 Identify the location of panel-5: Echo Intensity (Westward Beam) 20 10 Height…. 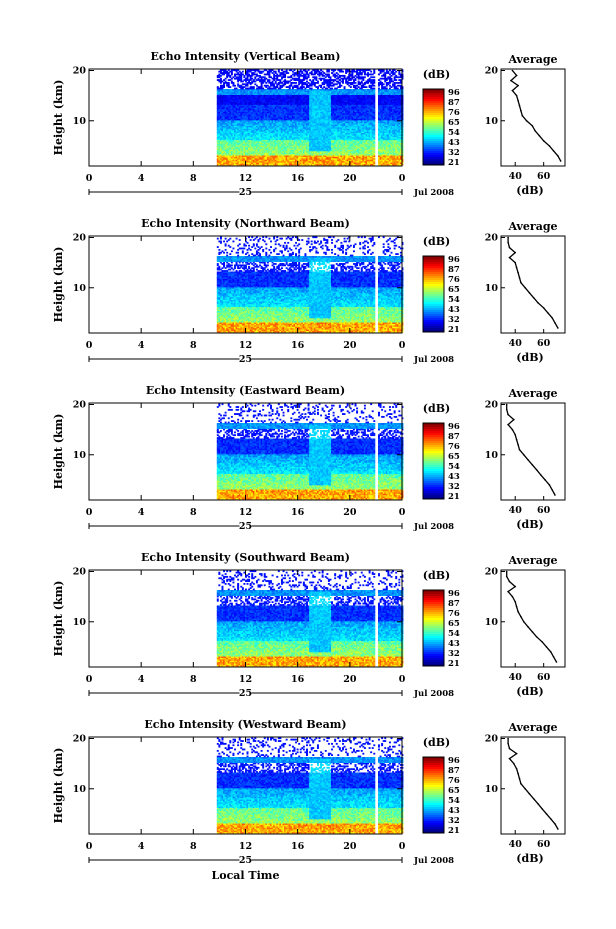
(309, 792).